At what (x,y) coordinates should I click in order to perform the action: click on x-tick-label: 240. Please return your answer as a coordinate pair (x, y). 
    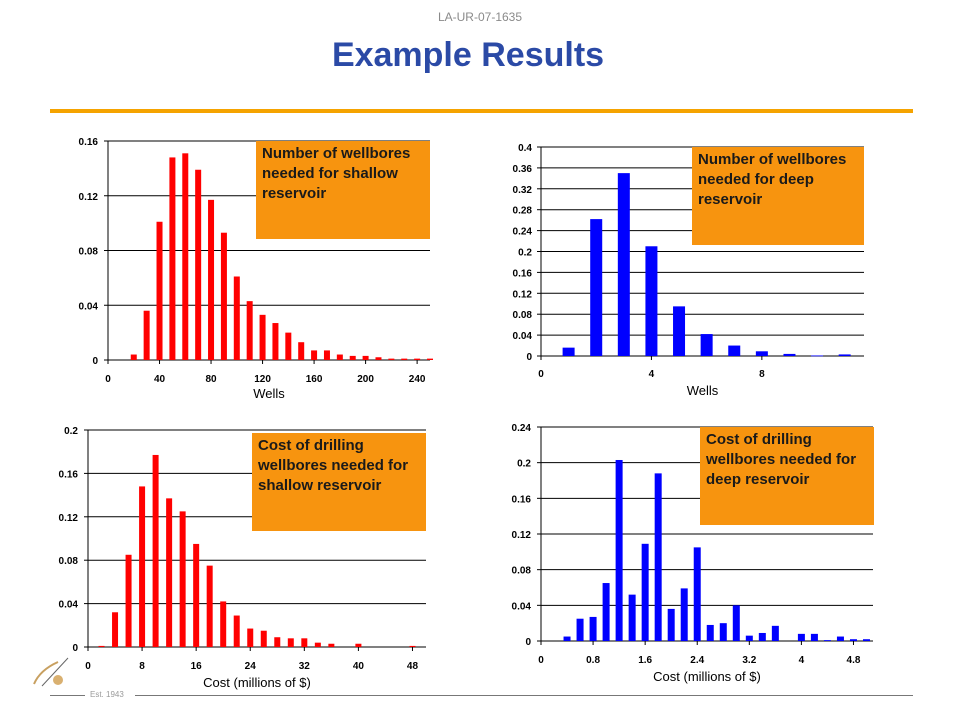
    Looking at the image, I should click on (417, 379).